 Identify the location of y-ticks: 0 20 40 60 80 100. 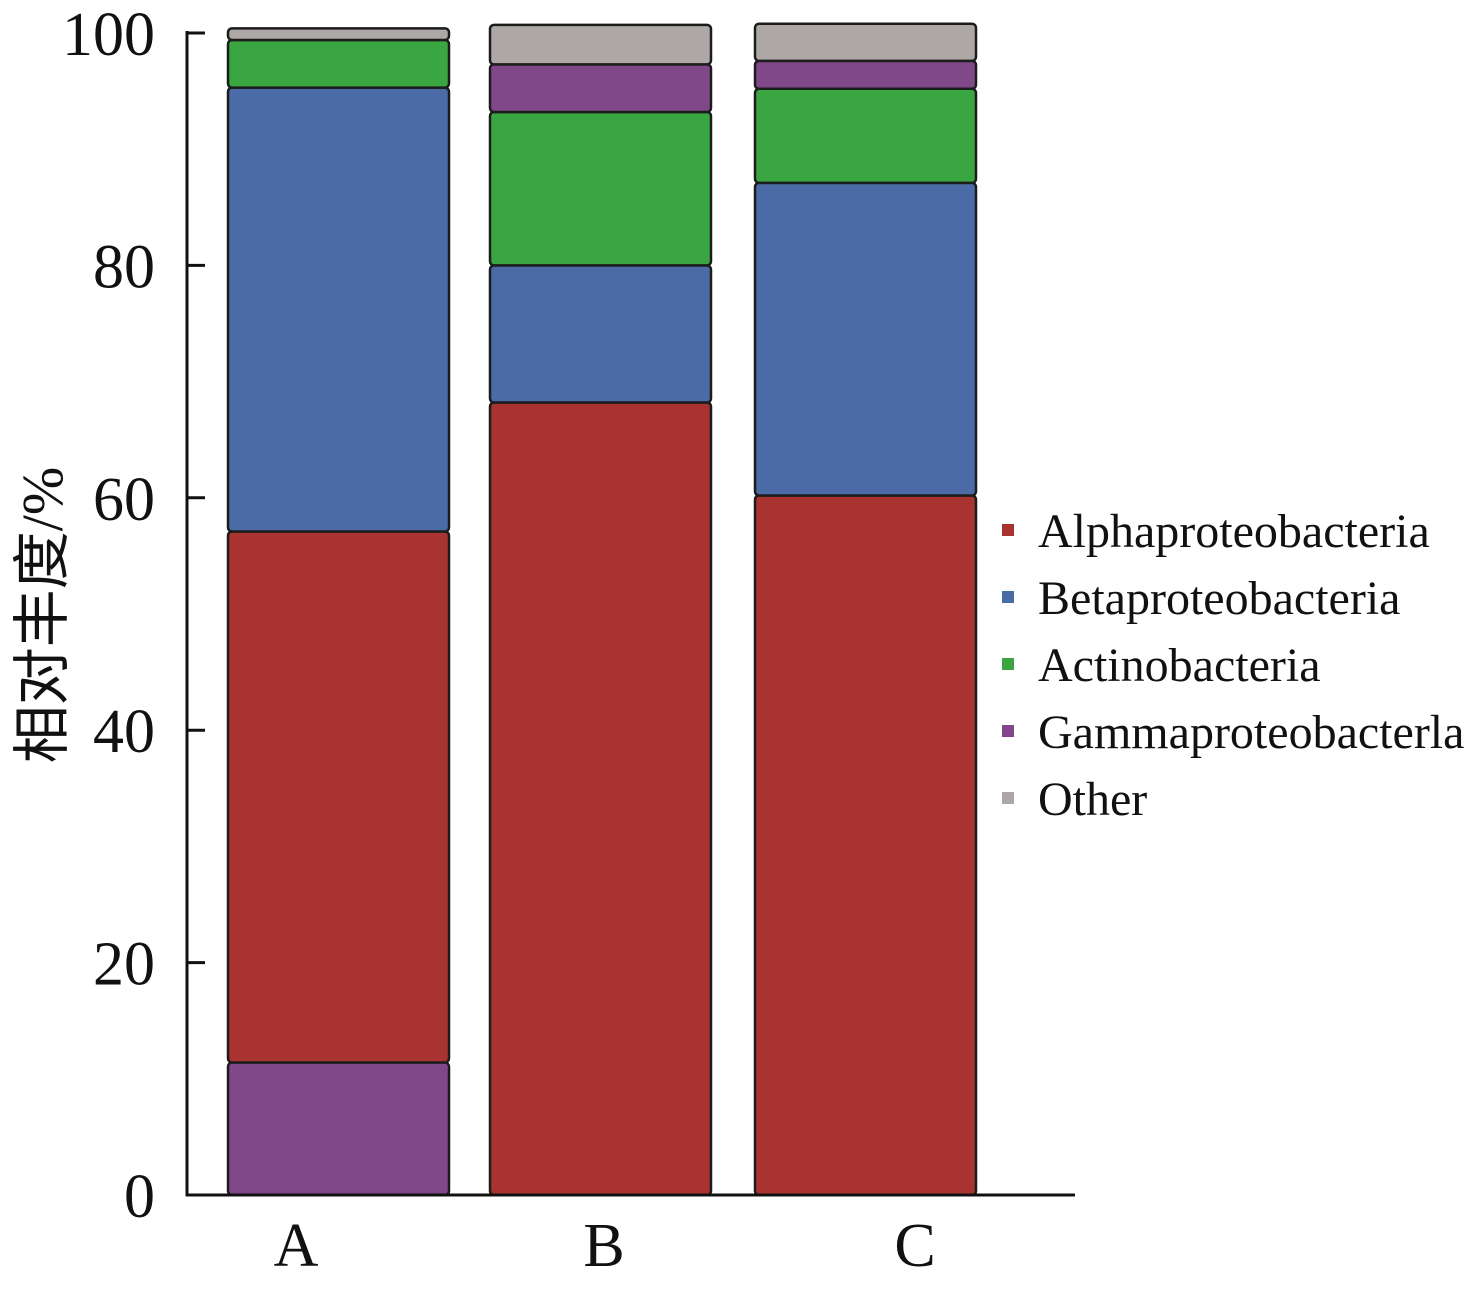
(133, 616).